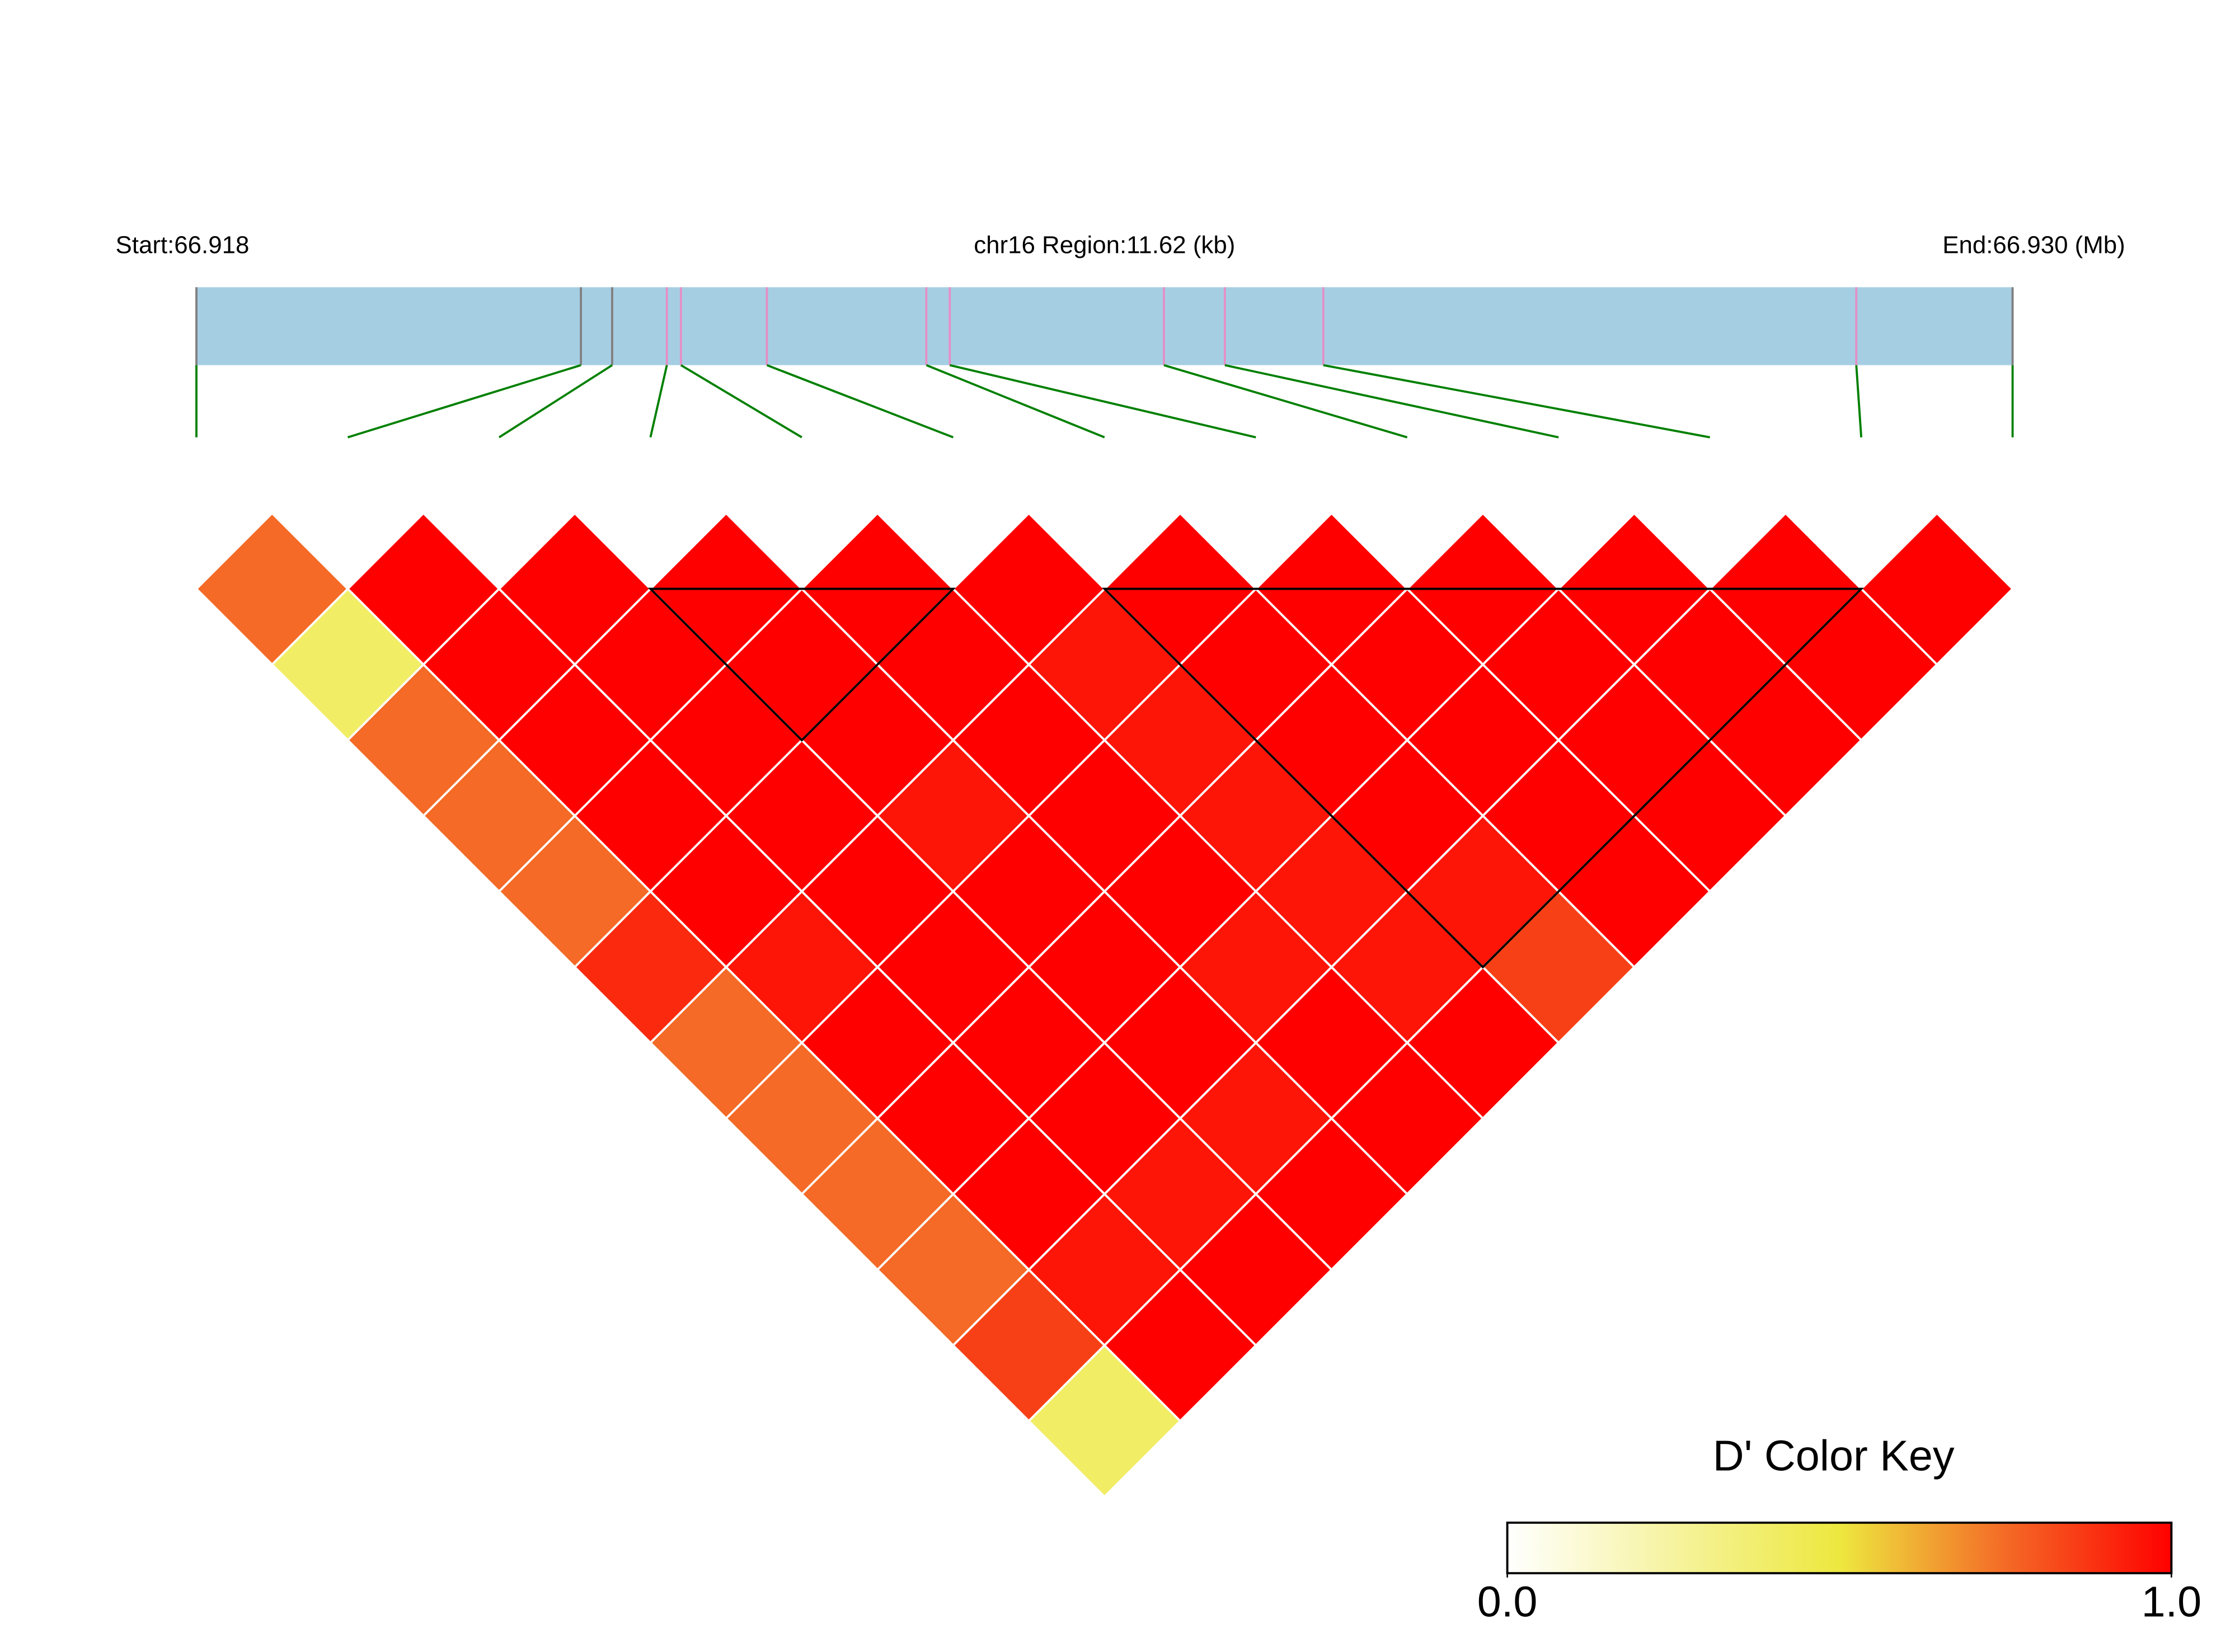 The width and height of the screenshot is (2235, 1652). I want to click on ld-cell, so click(1104, 1422).